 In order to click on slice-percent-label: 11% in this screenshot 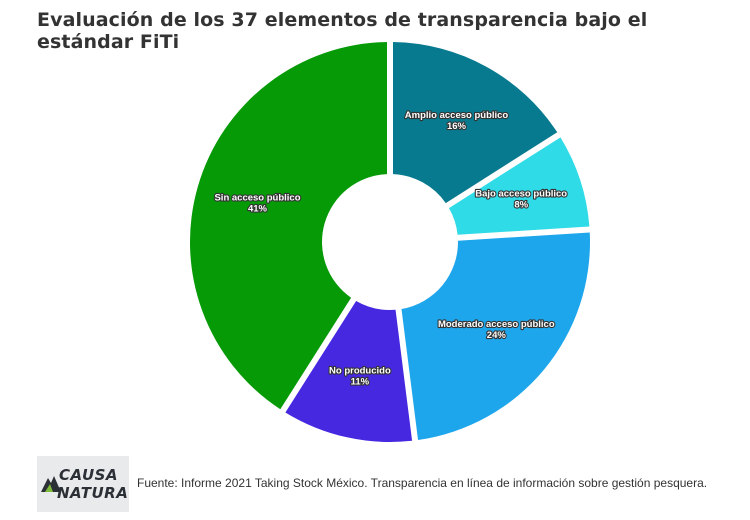, I will do `click(360, 382)`.